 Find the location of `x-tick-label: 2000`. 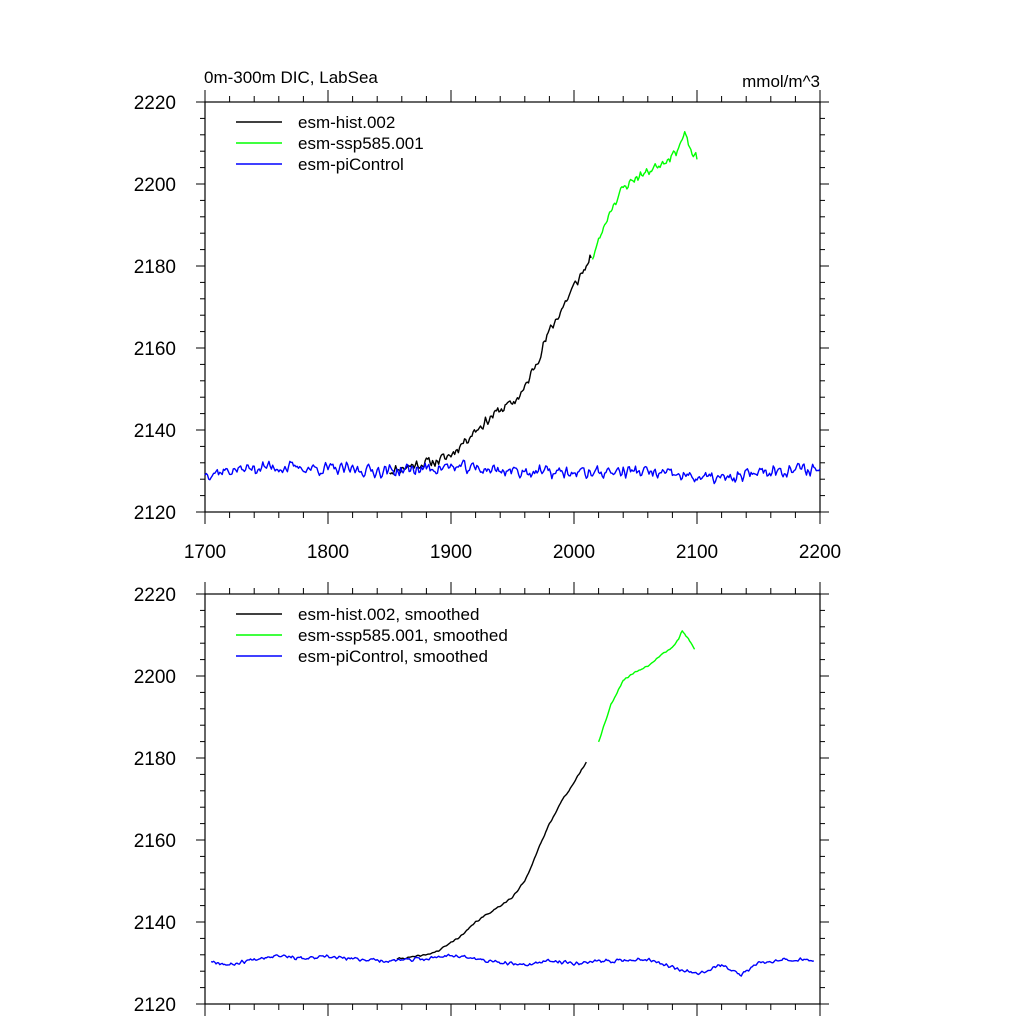

x-tick-label: 2000 is located at coordinates (574, 552).